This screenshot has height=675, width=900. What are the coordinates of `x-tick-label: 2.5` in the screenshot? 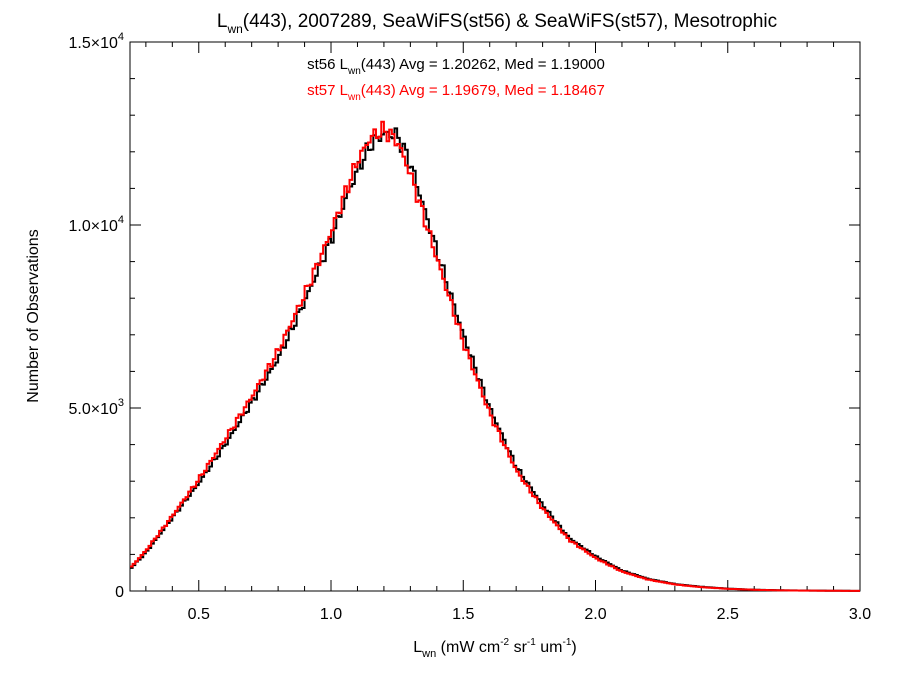 It's located at (728, 614).